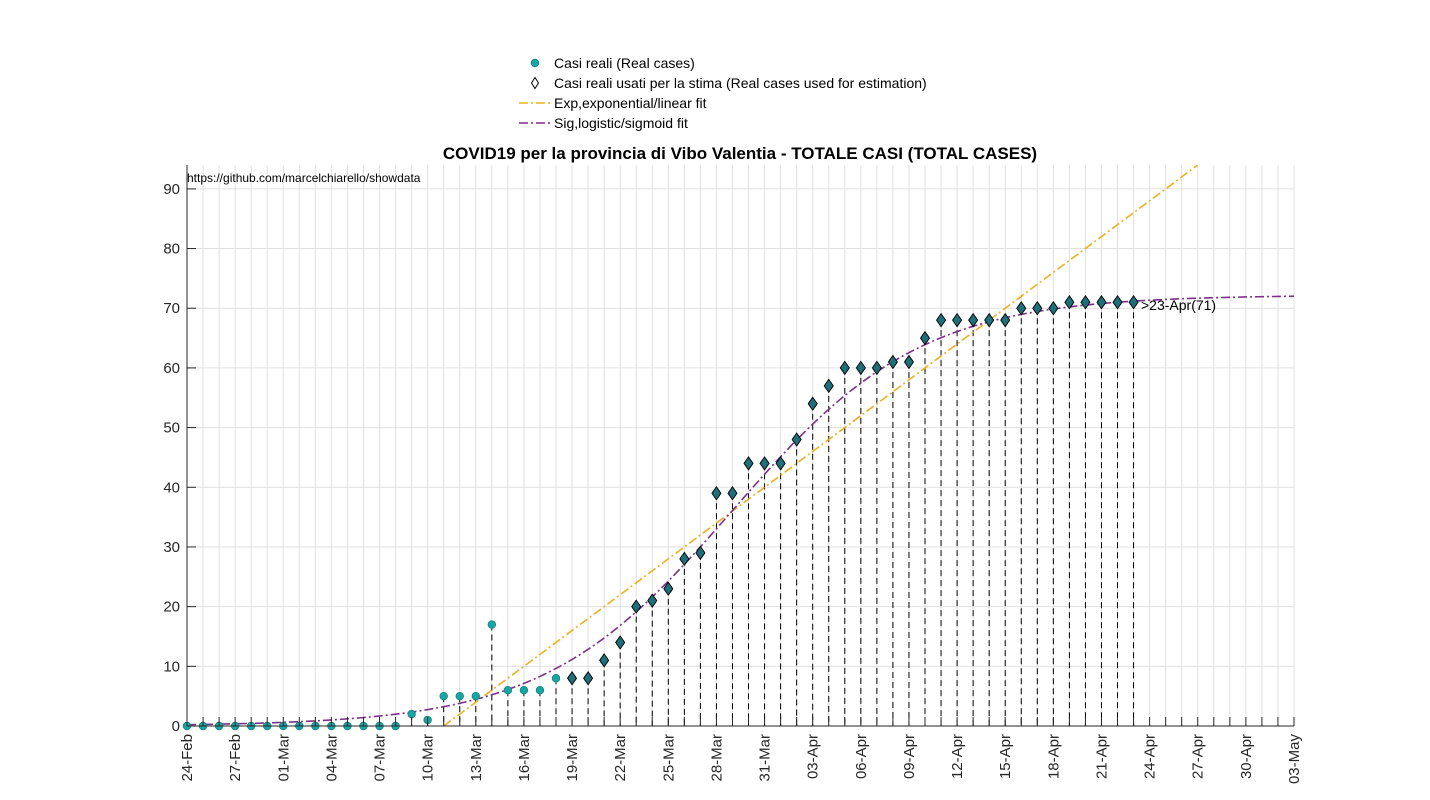  I want to click on x-tick-label: 28-Mar, so click(716, 758).